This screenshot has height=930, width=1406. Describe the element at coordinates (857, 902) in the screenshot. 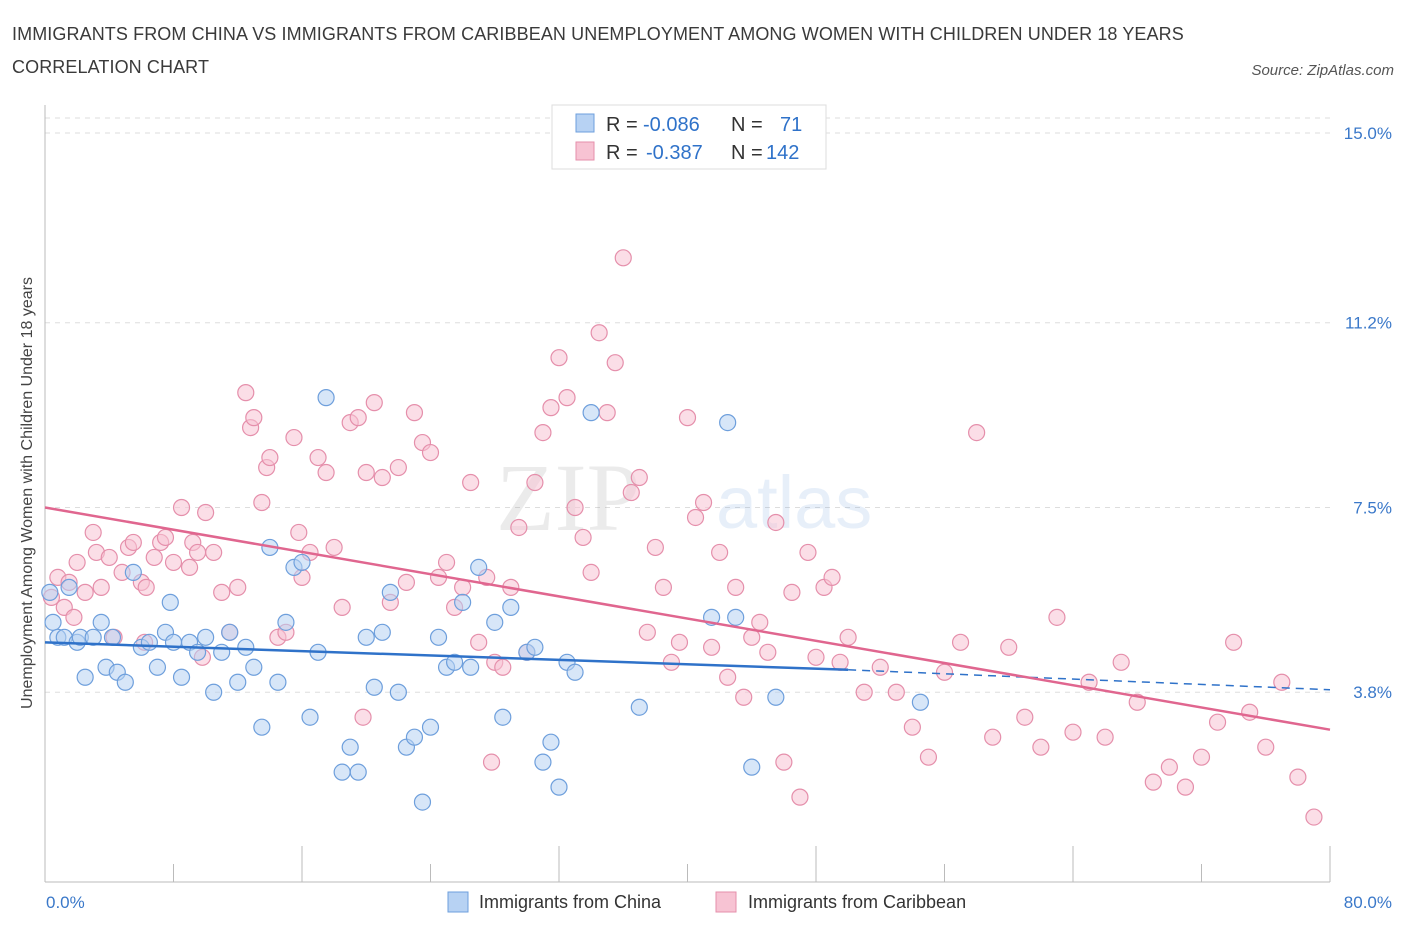

I see `legend-carib-label: Immigrants from Caribbean` at that location.